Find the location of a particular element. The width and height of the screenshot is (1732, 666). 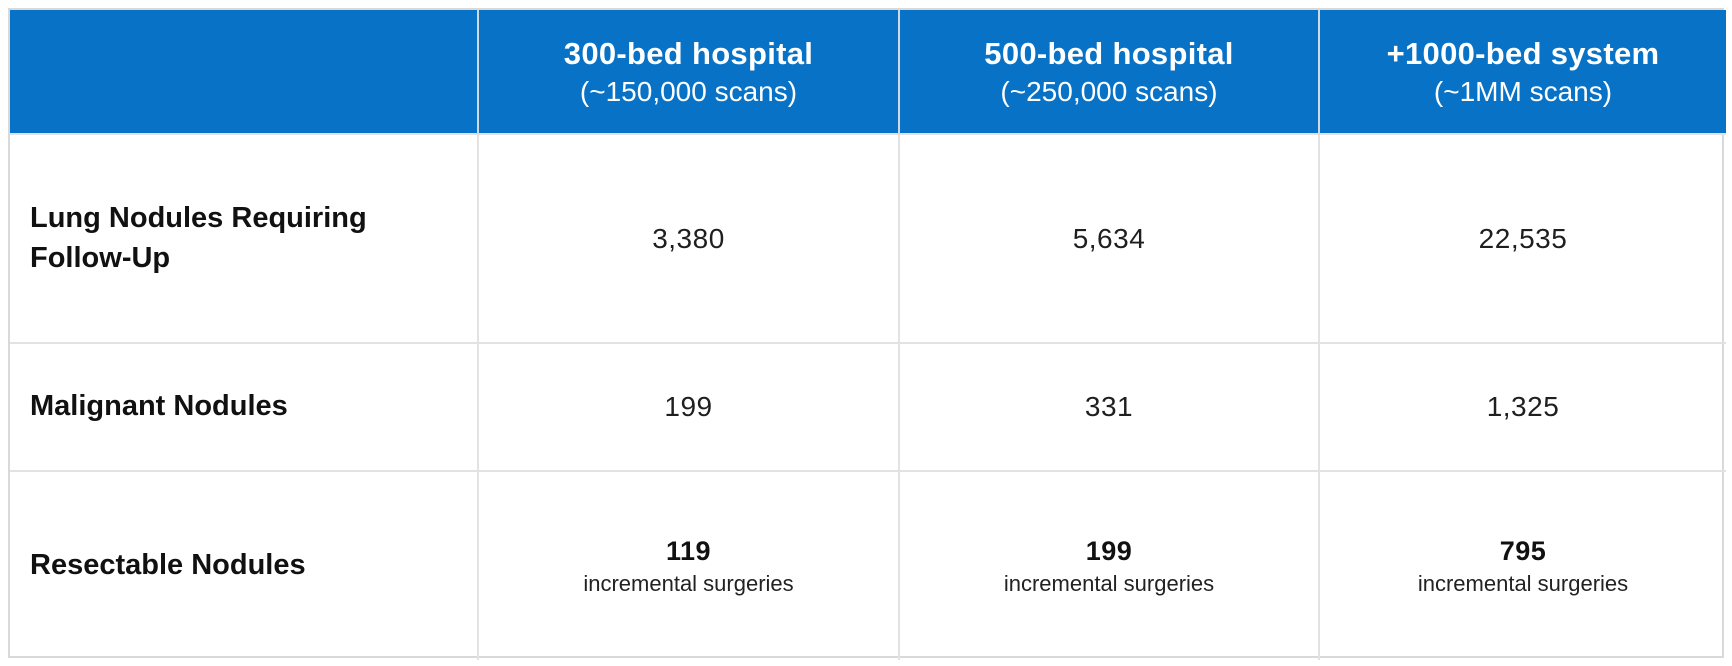

column-subtitle: (~1MM scans) is located at coordinates (1523, 91).